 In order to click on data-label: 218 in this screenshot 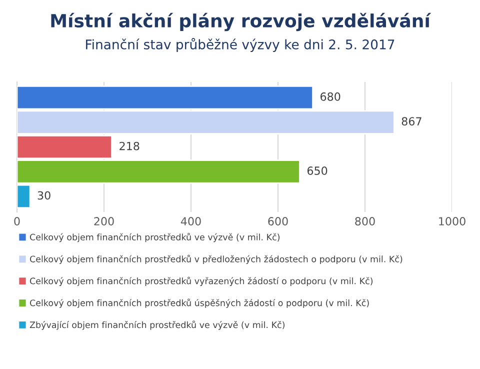, I will do `click(130, 146)`.